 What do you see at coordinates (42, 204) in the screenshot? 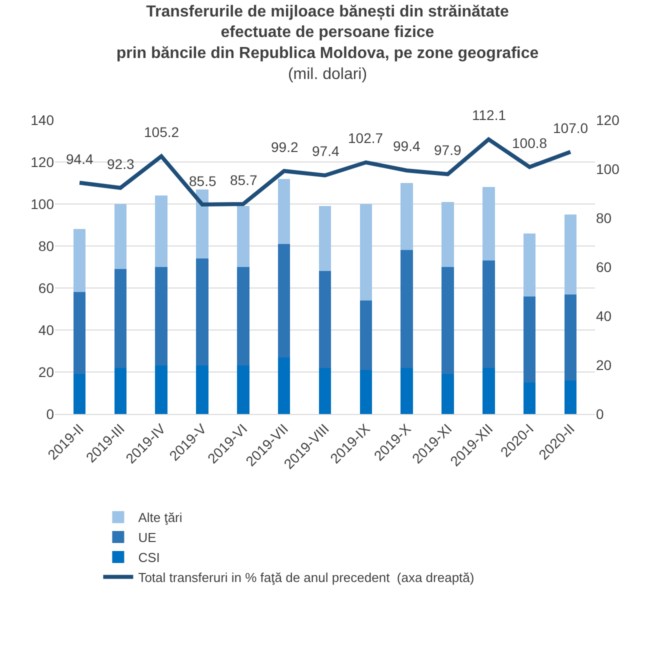
I see `y-tick-label: 100` at bounding box center [42, 204].